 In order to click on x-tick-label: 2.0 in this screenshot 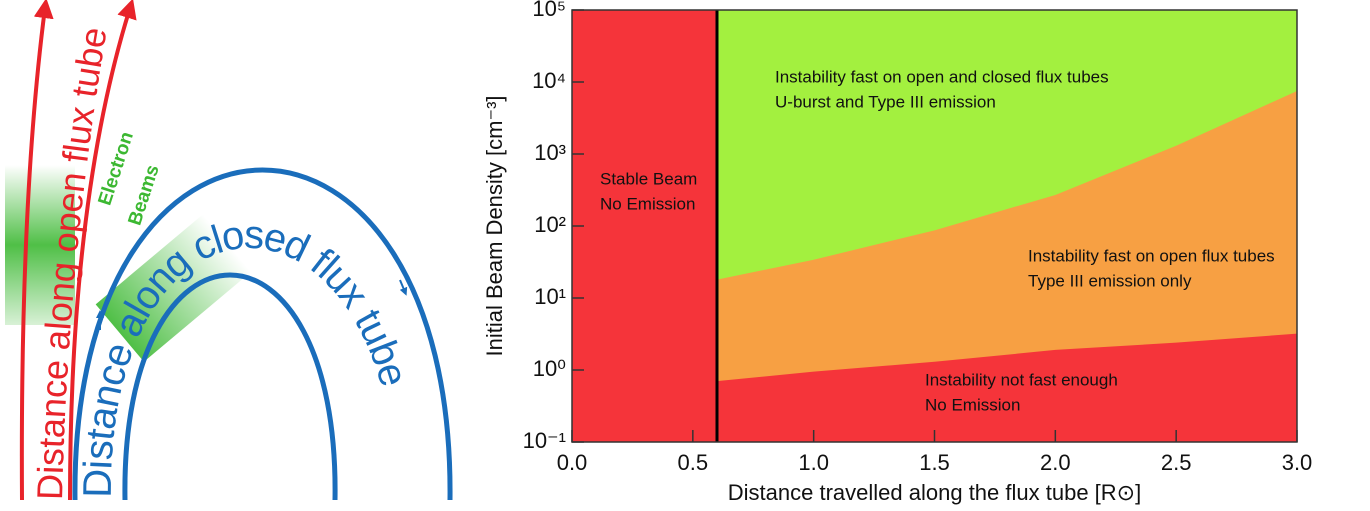, I will do `click(1055, 462)`.